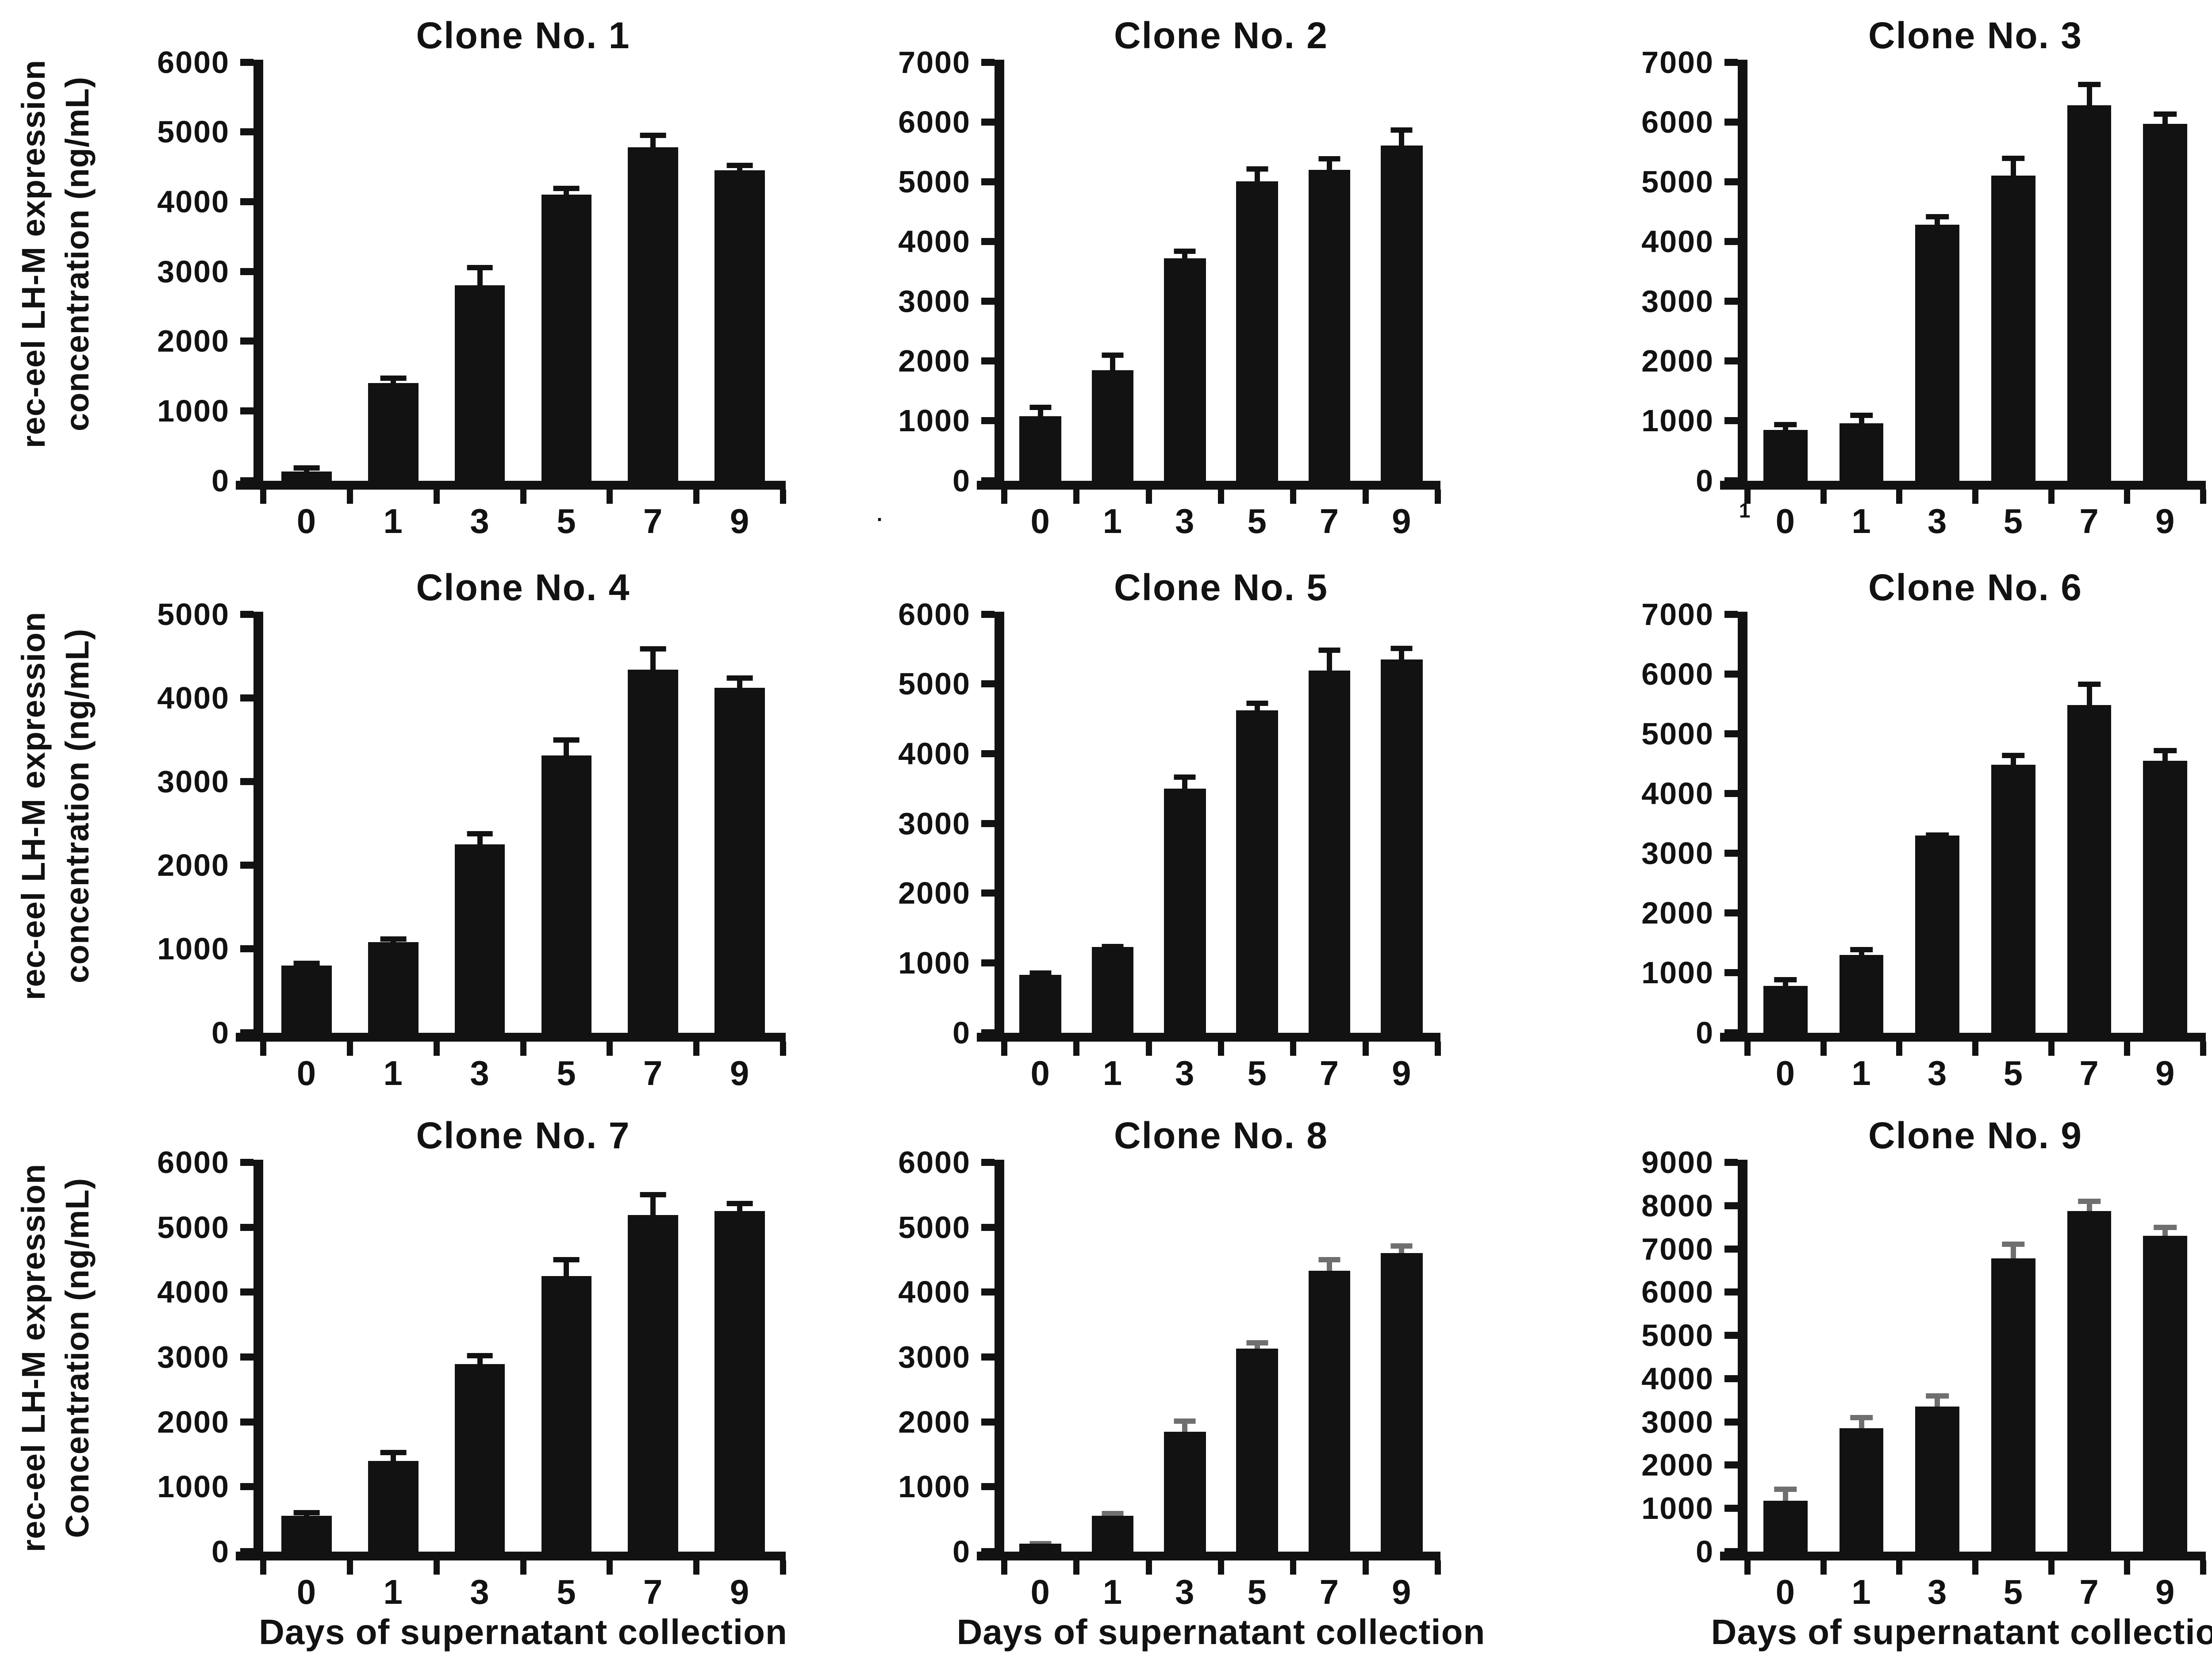  What do you see at coordinates (472, 275) in the screenshot?
I see `plot-area: 0 1000 2000 3000 4000 5000 6000` at bounding box center [472, 275].